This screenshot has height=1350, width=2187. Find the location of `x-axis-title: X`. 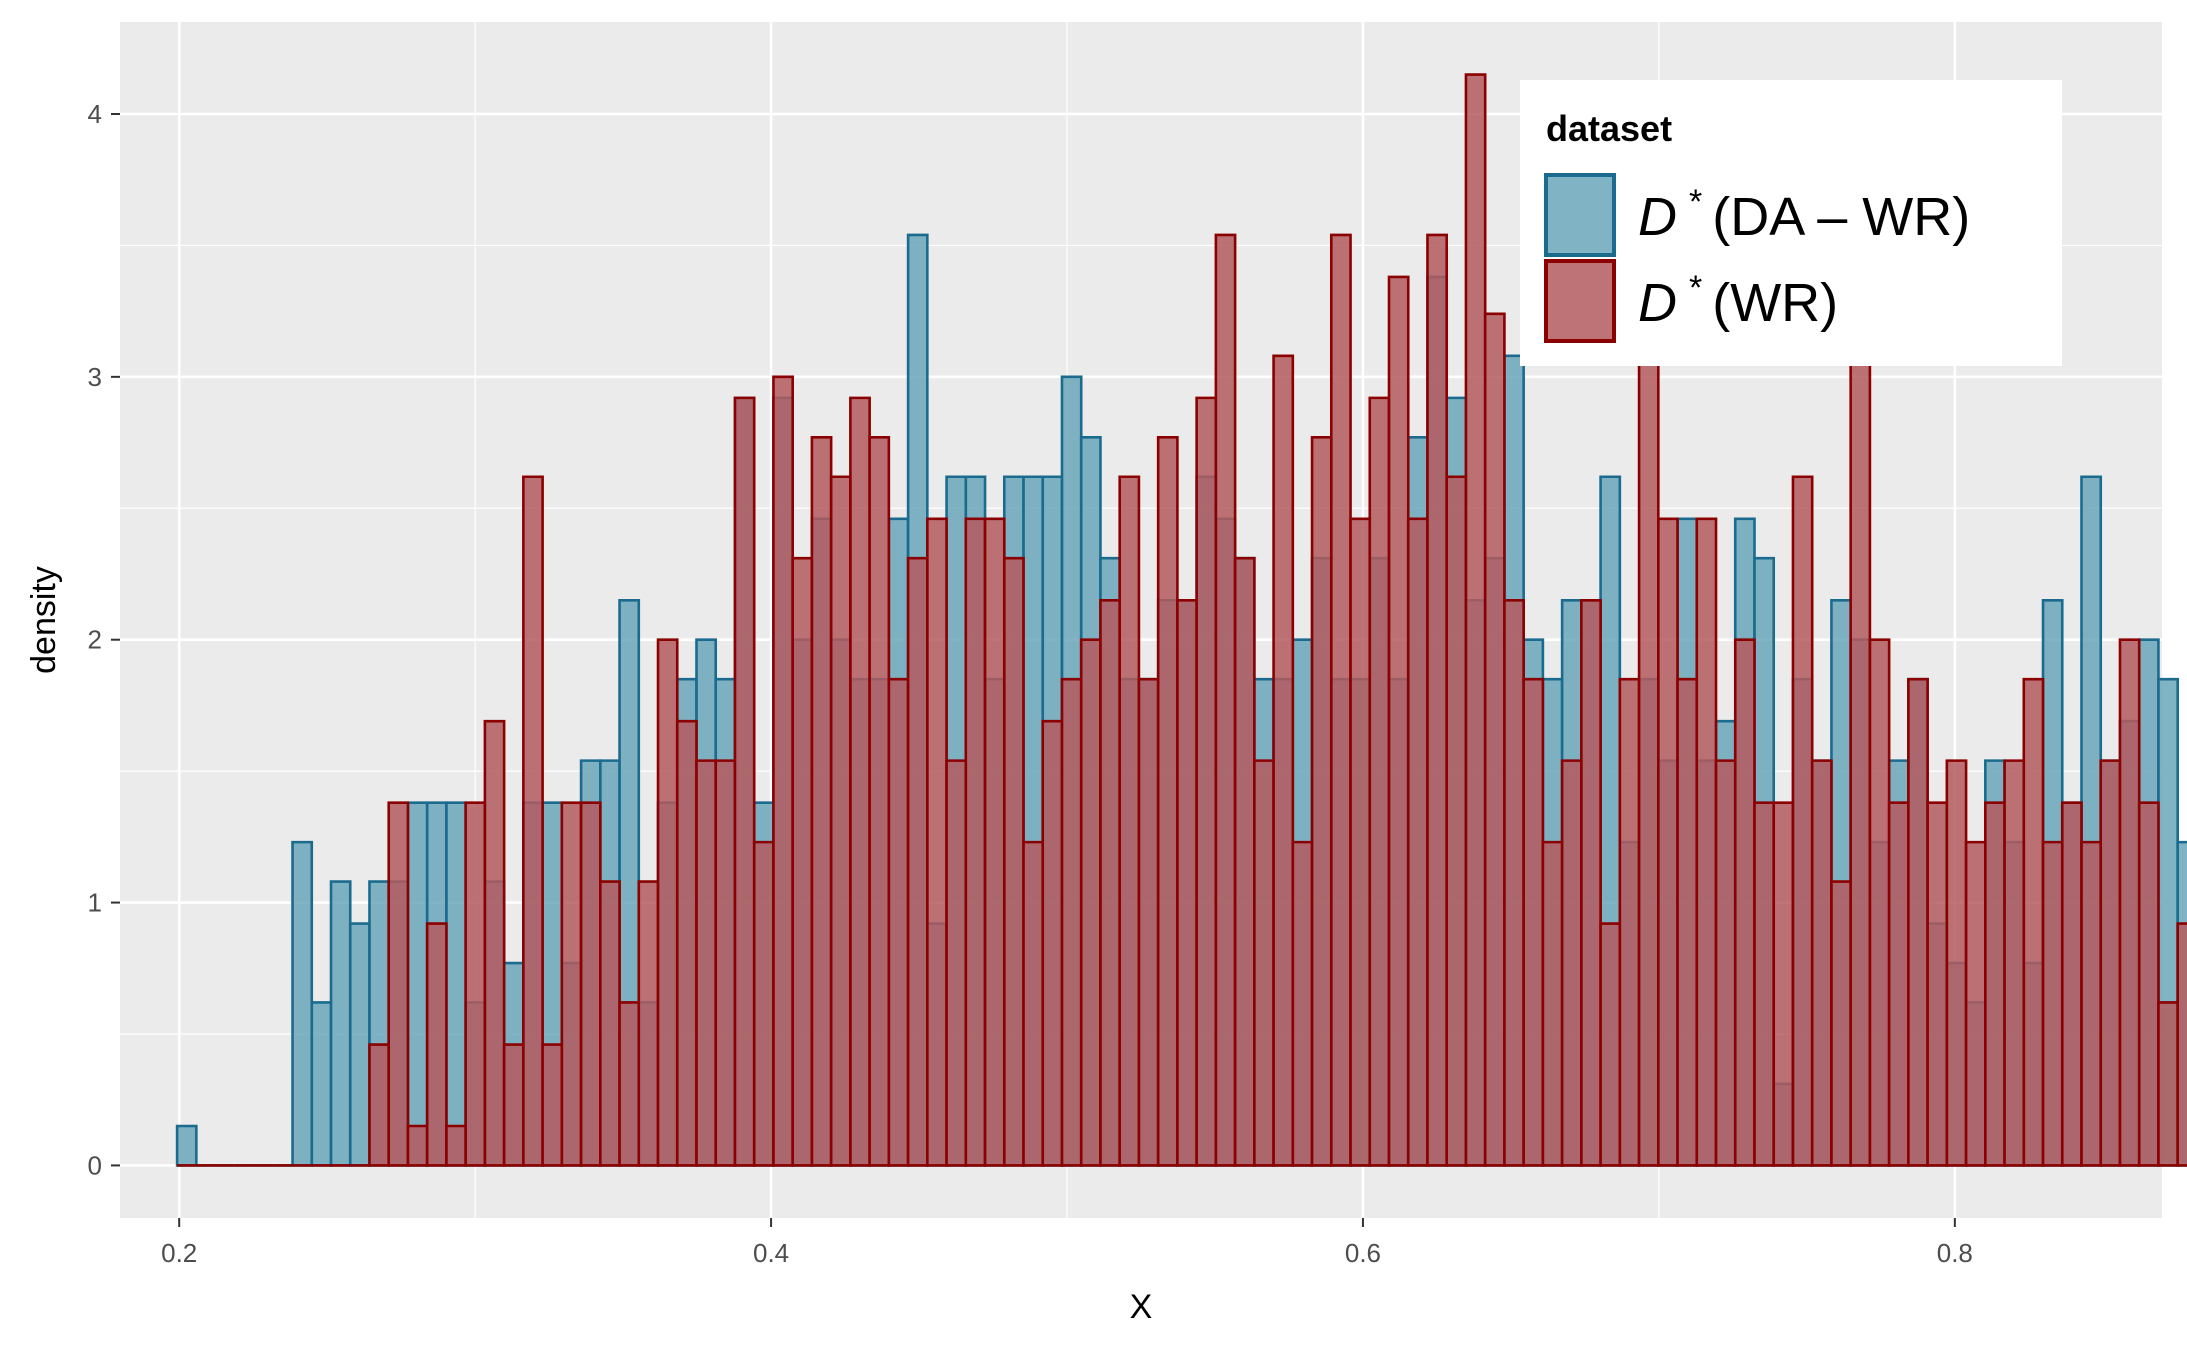

x-axis-title: X is located at coordinates (1141, 1307).